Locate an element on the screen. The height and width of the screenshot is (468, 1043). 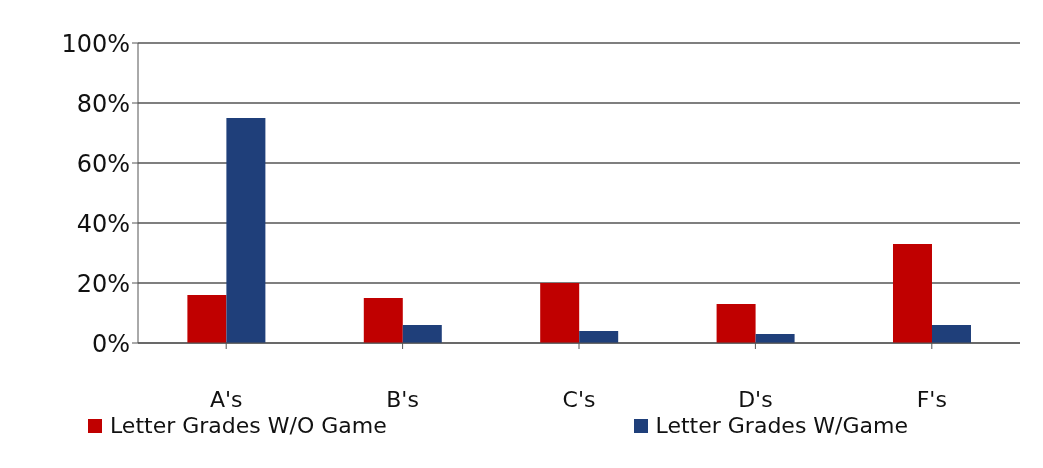
y-tick-label: 100% is located at coordinates (95, 43).